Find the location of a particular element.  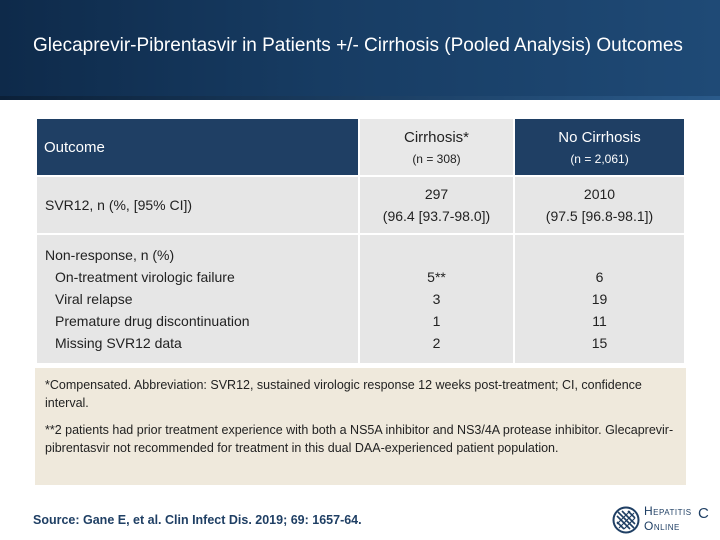

nonresponse-item-label: Viral relapse is located at coordinates (94, 299).